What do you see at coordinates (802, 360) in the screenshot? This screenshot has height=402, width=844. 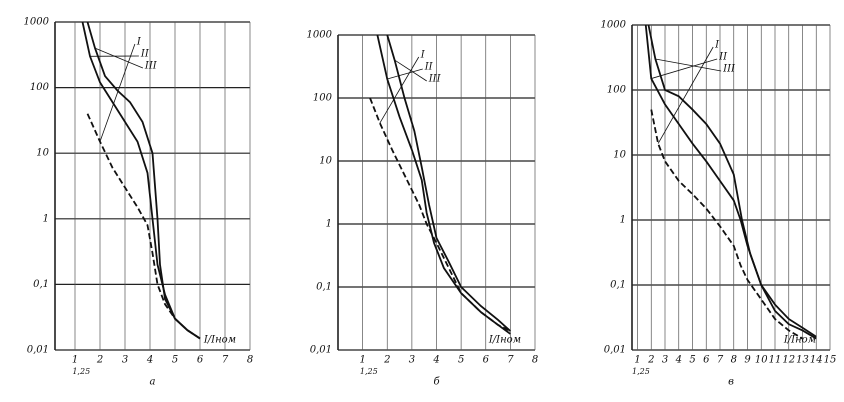 I see `x-tick-label: 13` at bounding box center [802, 360].